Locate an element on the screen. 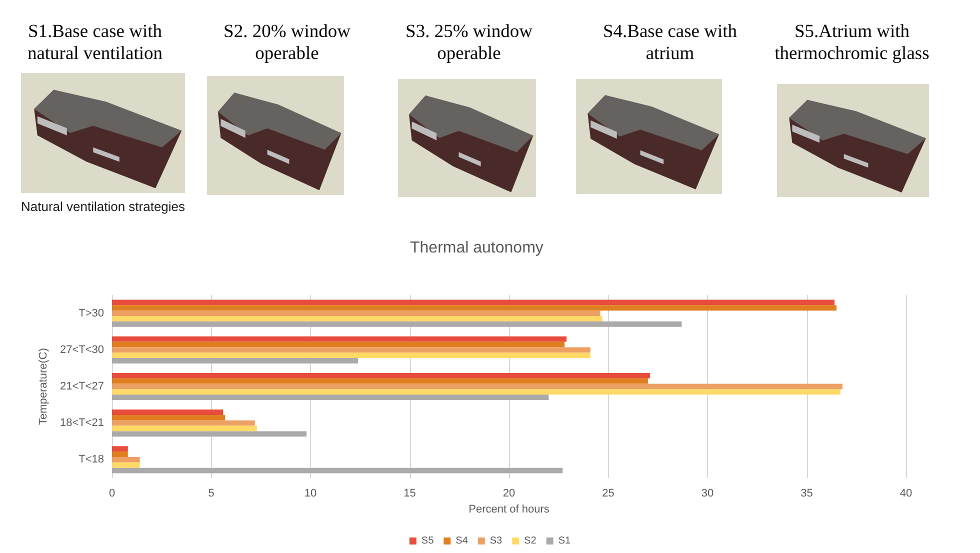  chart-title: Thermal autonomy is located at coordinates (477, 248).